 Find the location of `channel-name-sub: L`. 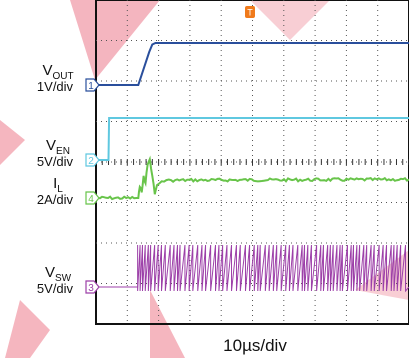

channel-name-sub: L is located at coordinates (60, 189).